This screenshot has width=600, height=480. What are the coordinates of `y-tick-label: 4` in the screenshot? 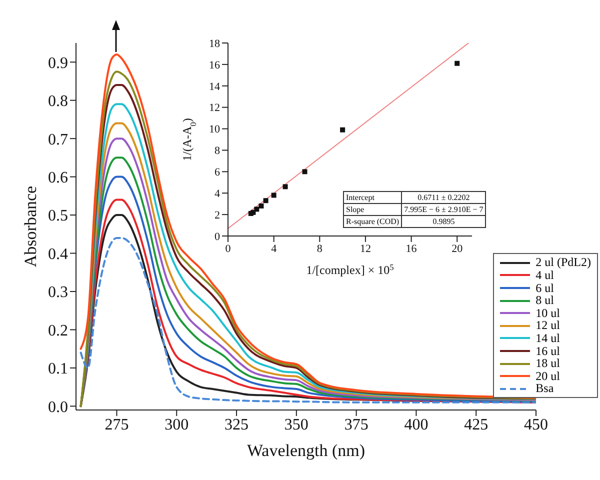 It's located at (217, 194).